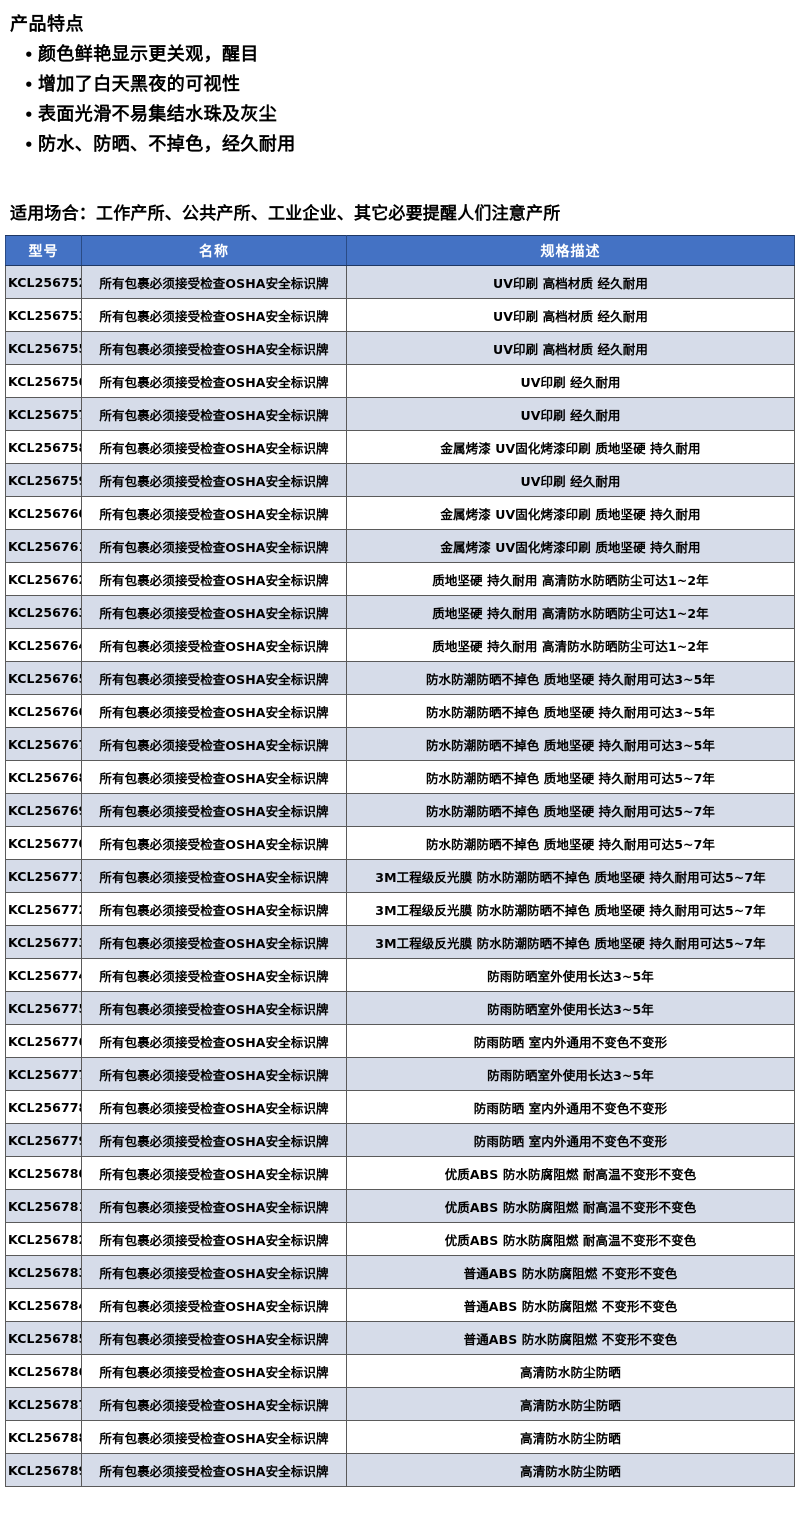  I want to click on cell-model: KCL256788, so click(43, 1437).